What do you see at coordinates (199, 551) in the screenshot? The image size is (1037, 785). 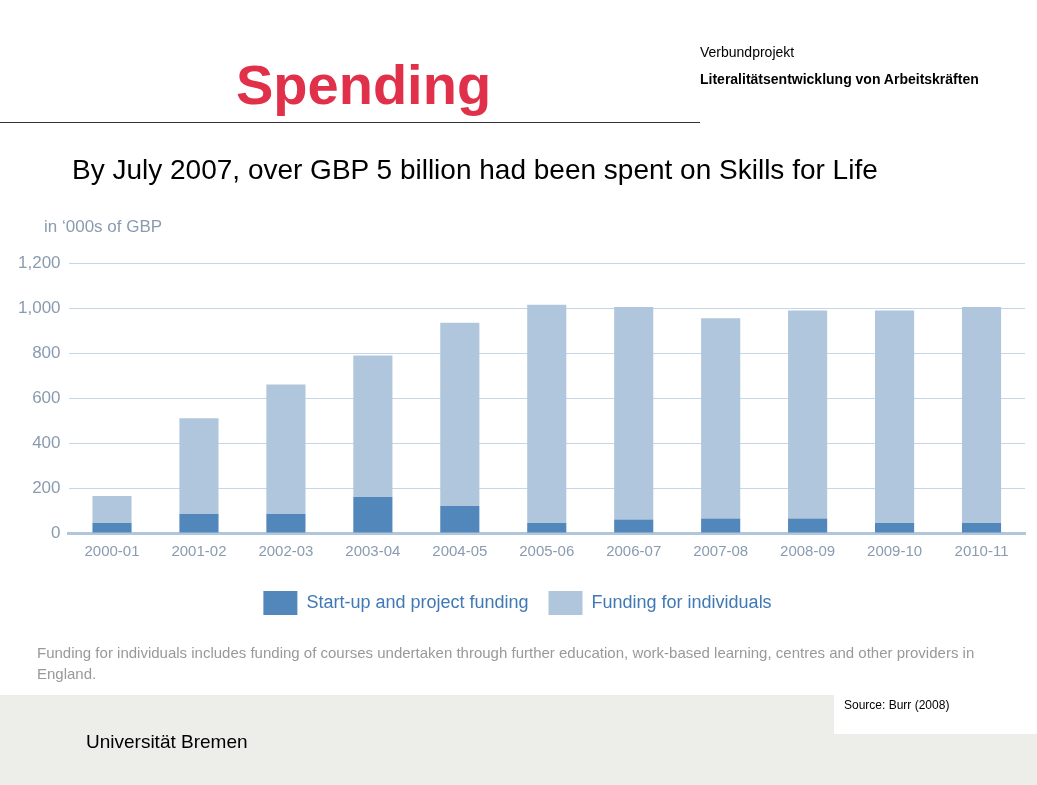 I see `x-tick-label: 2001-02` at bounding box center [199, 551].